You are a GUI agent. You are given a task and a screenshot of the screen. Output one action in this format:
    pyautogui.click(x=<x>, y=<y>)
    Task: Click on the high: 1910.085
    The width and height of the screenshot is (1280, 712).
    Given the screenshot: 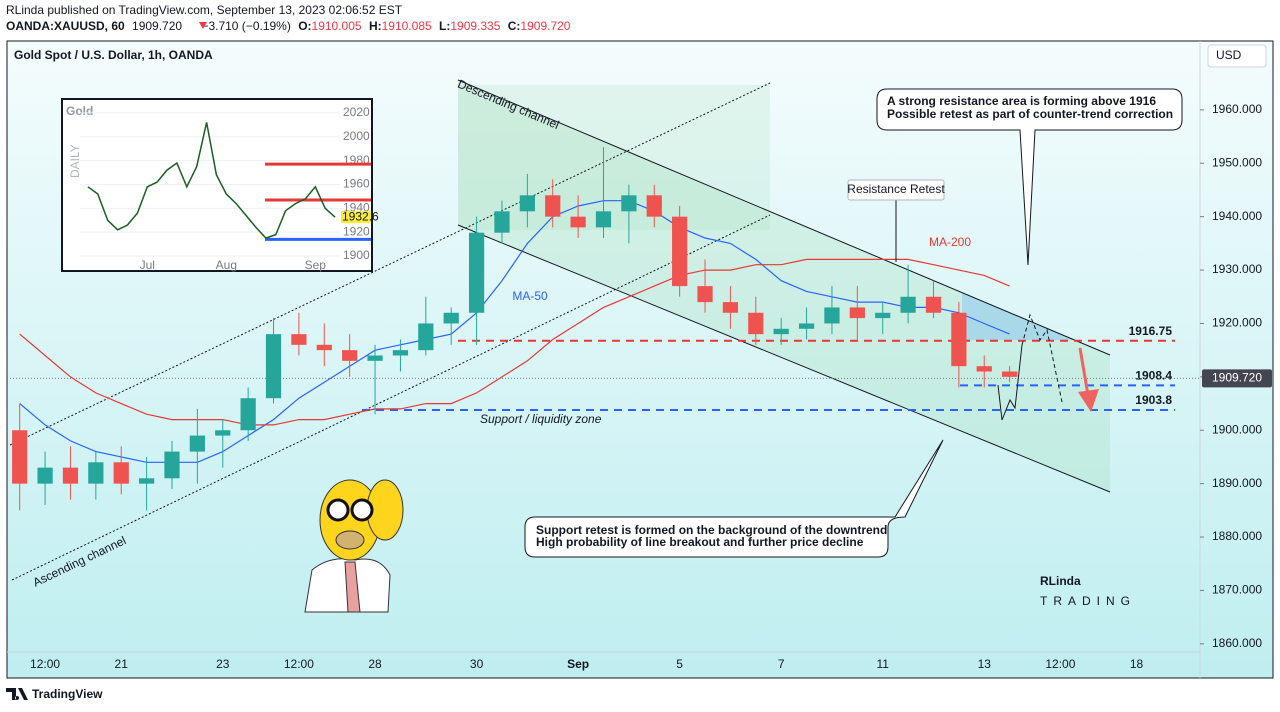 What is the action you would take?
    pyautogui.click(x=407, y=26)
    